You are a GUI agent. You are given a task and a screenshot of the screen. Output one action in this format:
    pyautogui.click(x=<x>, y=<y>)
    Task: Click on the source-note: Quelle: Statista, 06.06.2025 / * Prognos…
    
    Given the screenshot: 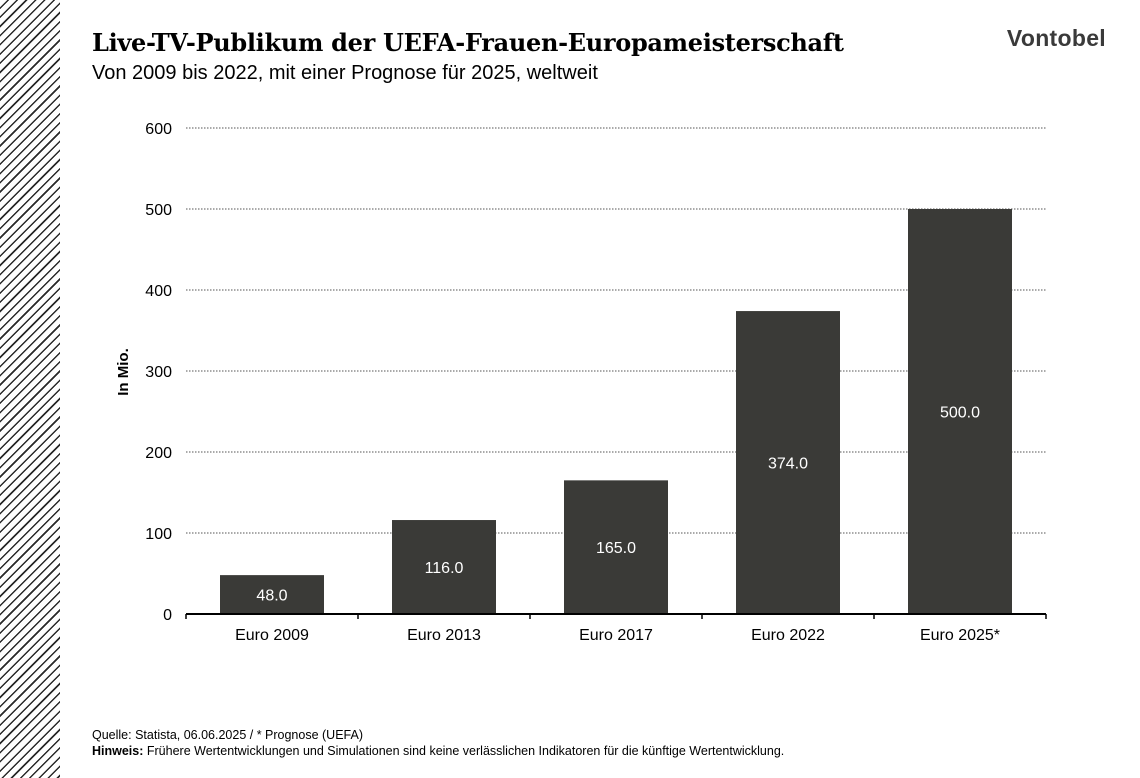 What is the action you would take?
    pyautogui.click(x=227, y=735)
    